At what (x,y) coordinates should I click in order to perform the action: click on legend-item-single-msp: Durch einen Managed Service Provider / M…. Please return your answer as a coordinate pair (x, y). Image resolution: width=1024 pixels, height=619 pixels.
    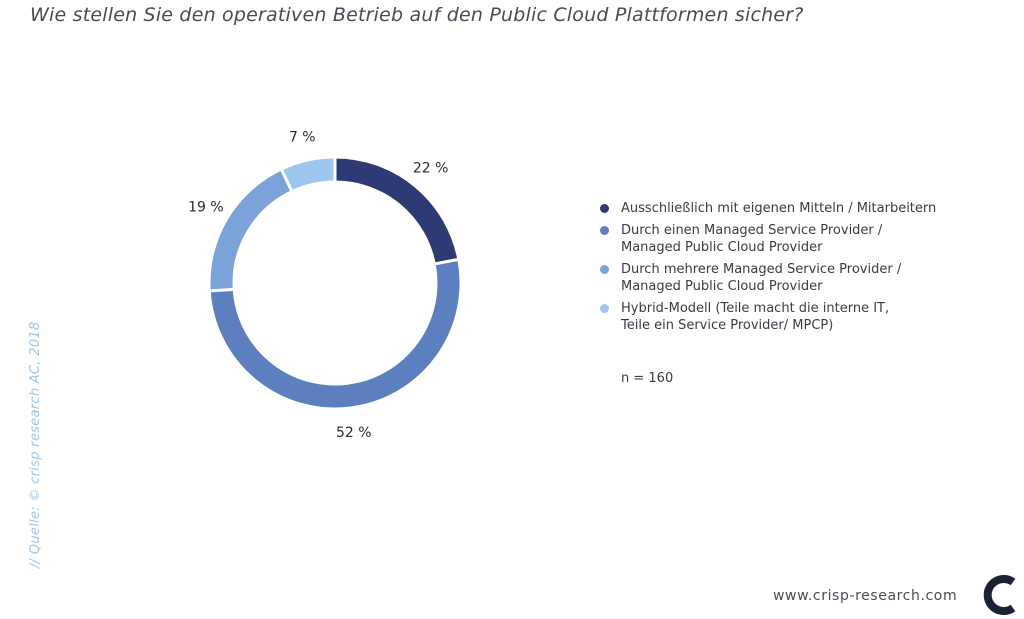
    Looking at the image, I should click on (769, 239).